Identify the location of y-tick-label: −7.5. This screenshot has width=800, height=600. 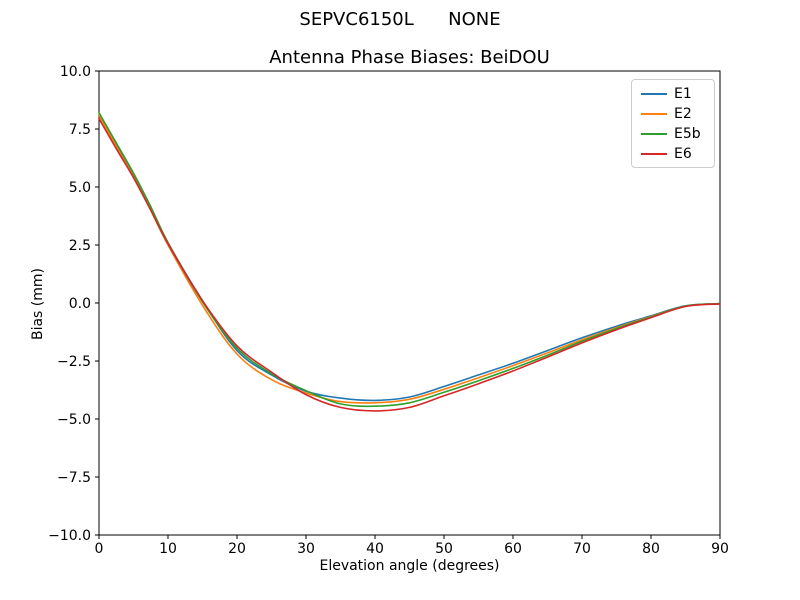
(74, 478).